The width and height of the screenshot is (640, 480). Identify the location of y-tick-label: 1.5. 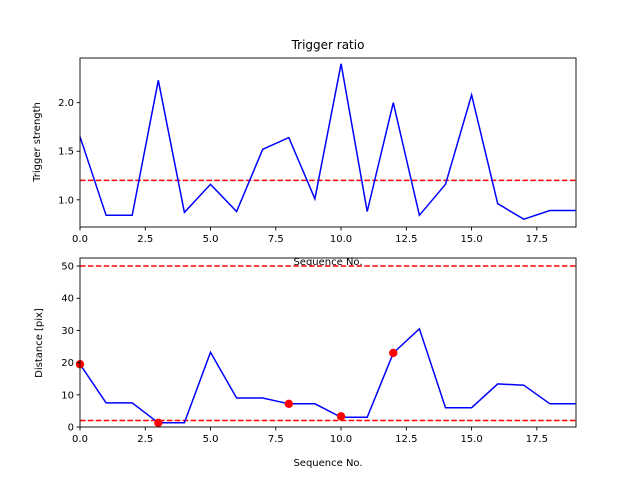
(66, 152).